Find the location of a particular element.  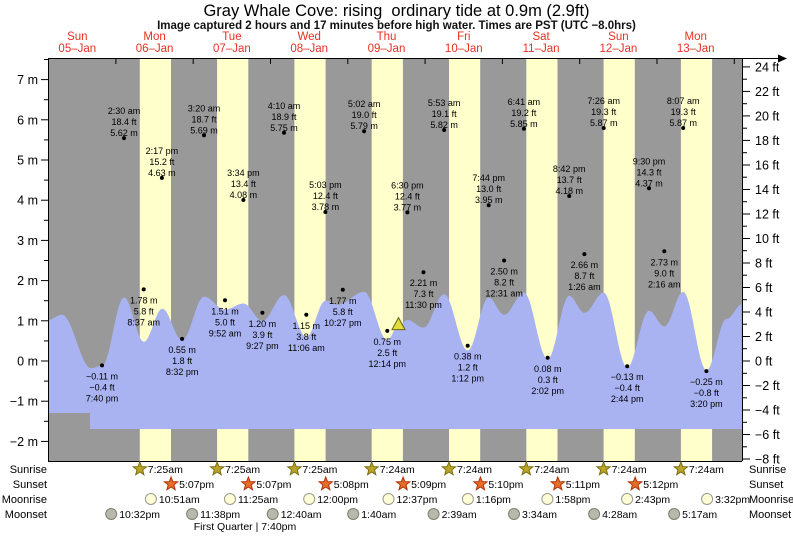

svg-text: 4.37 m is located at coordinates (649, 183).